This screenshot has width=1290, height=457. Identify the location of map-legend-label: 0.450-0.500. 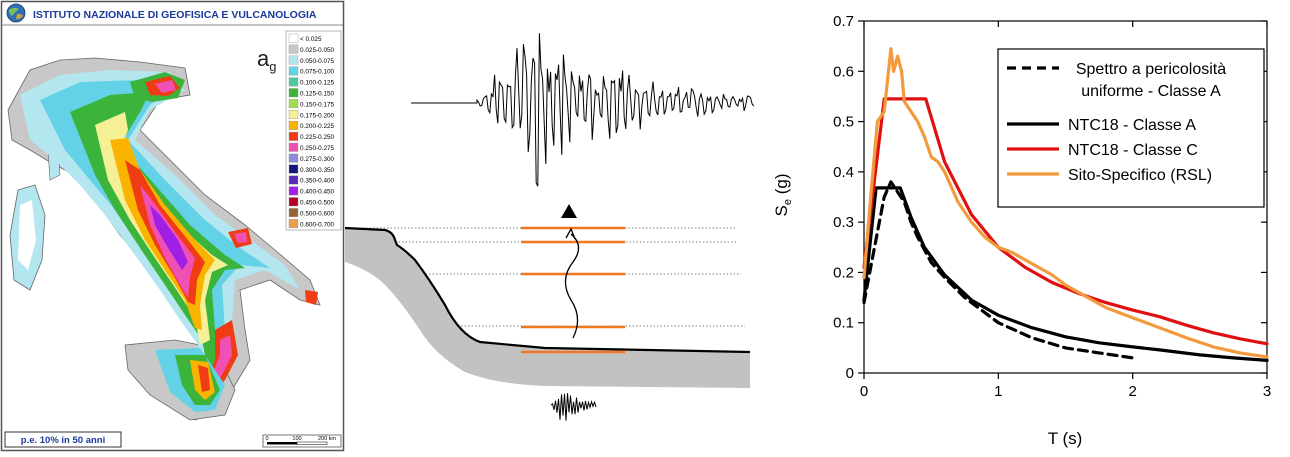
(317, 203).